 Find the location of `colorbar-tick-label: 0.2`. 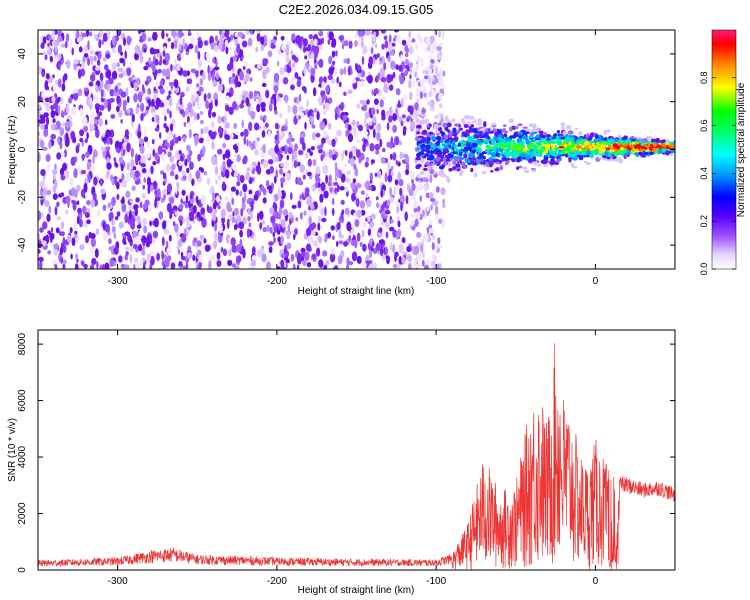

colorbar-tick-label: 0.2 is located at coordinates (704, 221).